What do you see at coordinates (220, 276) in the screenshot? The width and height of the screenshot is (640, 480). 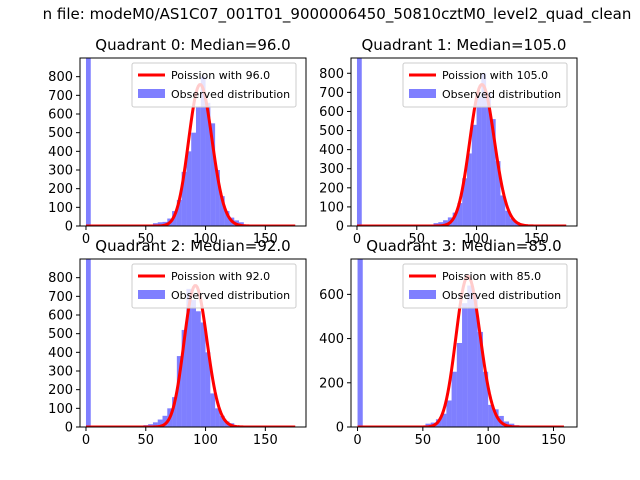 I see `legend-label: Poission with 92.0` at bounding box center [220, 276].